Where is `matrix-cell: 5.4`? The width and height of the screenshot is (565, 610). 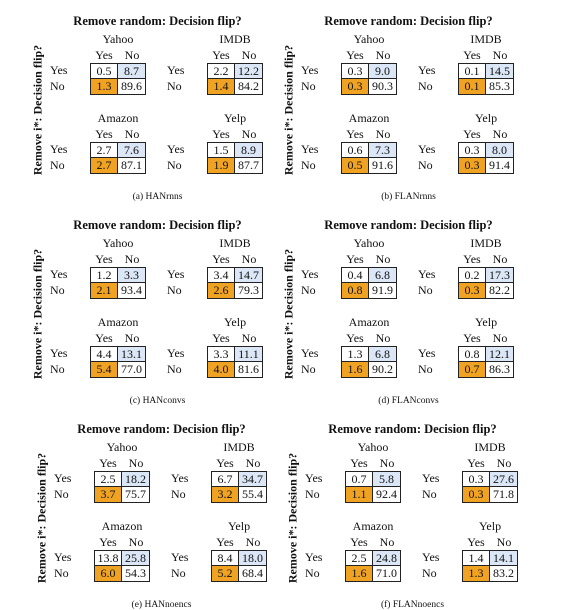
matrix-cell: 5.4 is located at coordinates (104, 370).